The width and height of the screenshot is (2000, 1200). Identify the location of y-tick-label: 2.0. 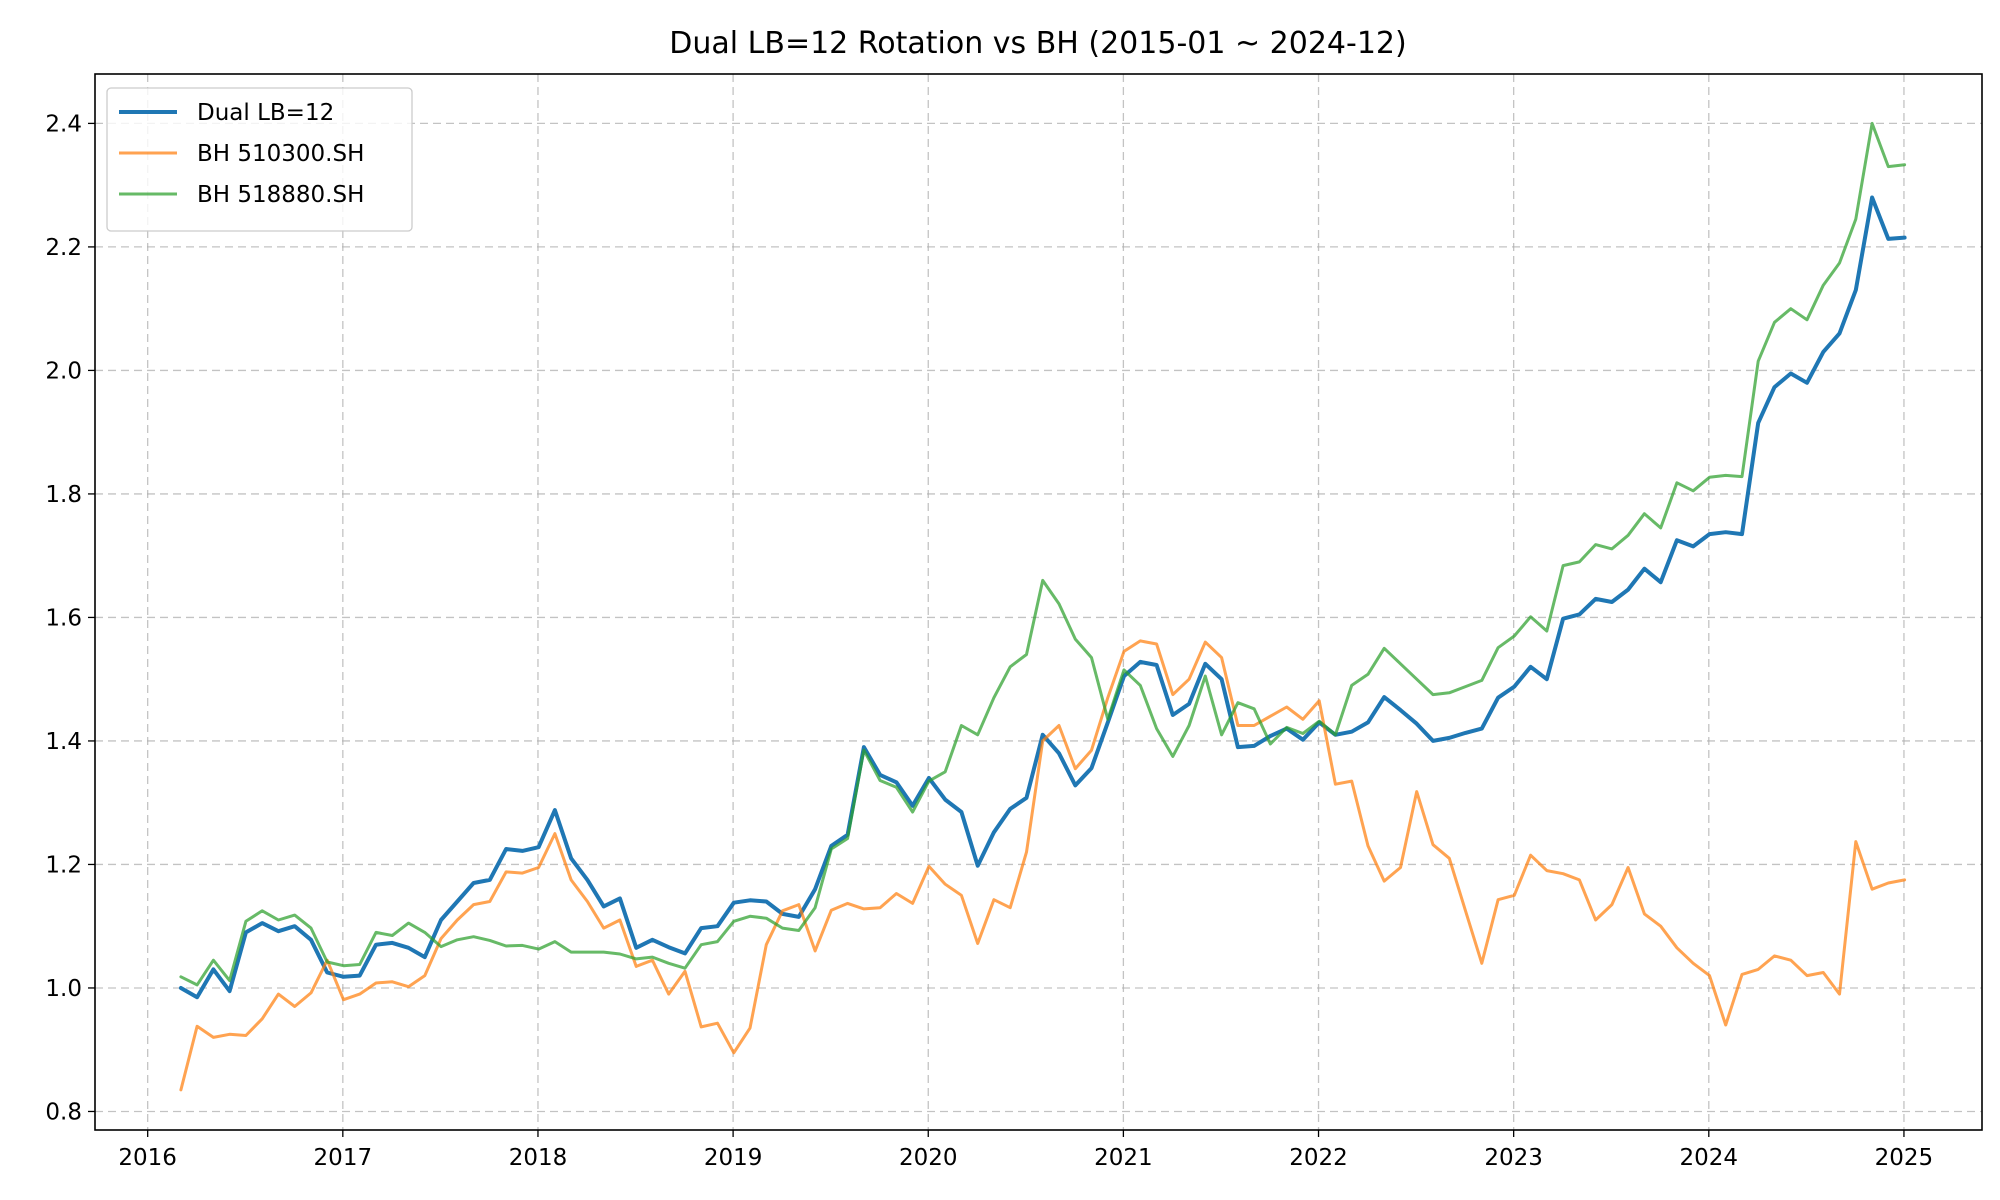
(63, 371).